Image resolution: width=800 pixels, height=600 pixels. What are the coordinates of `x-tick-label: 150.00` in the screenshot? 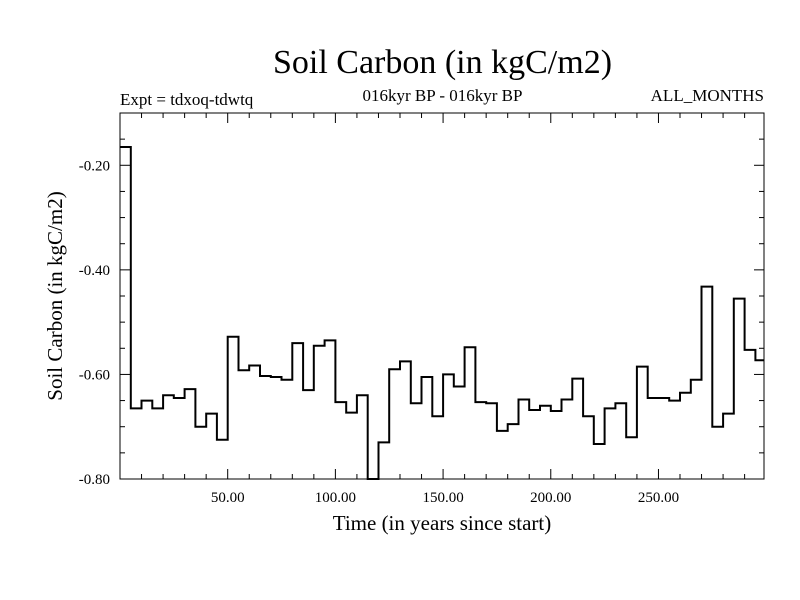 It's located at (442, 498).